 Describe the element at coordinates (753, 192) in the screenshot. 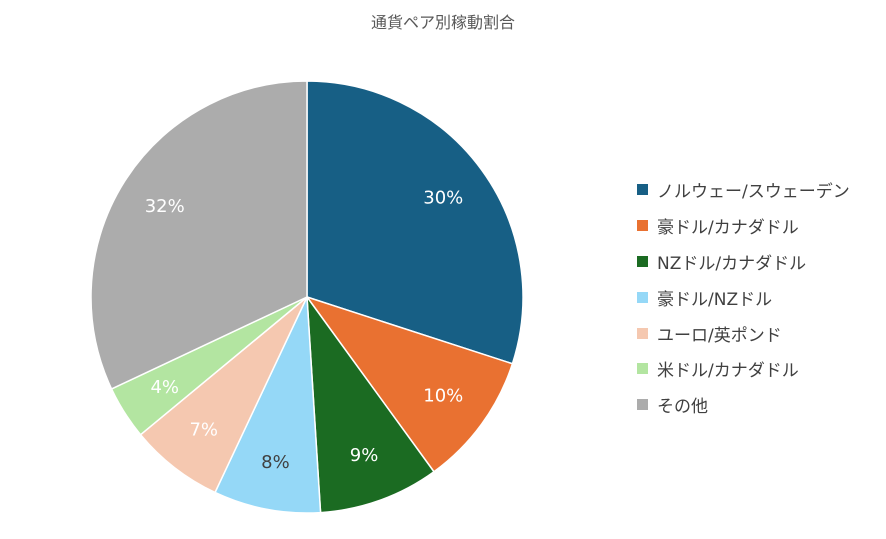

I see `legend-label: ノルウェー/スウェーデン` at that location.